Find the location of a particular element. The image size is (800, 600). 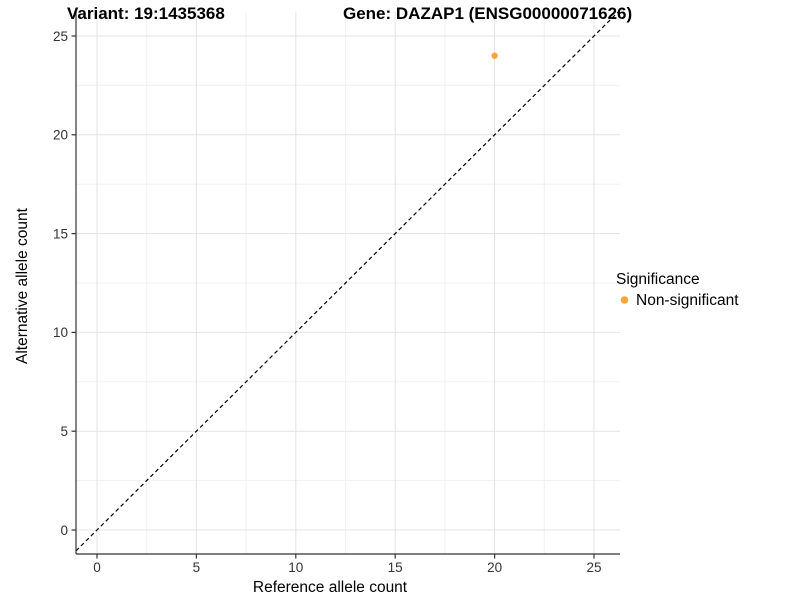

y-tick-label: 15 is located at coordinates (60, 233).